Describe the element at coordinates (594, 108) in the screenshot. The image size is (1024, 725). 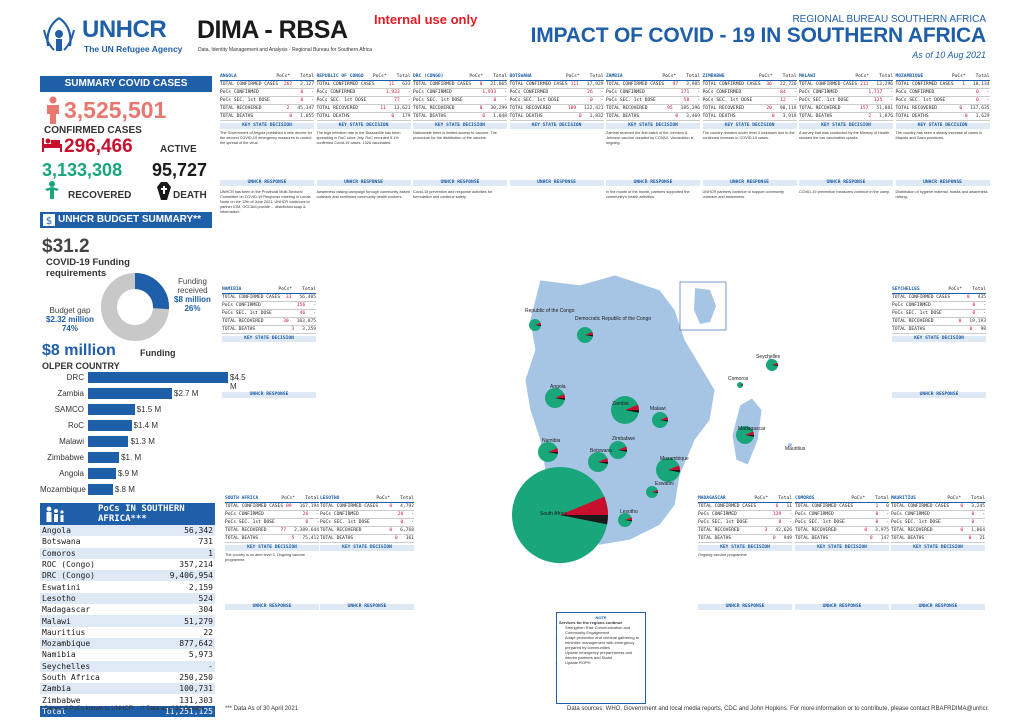
I see `stat-total-value: 122,421` at that location.